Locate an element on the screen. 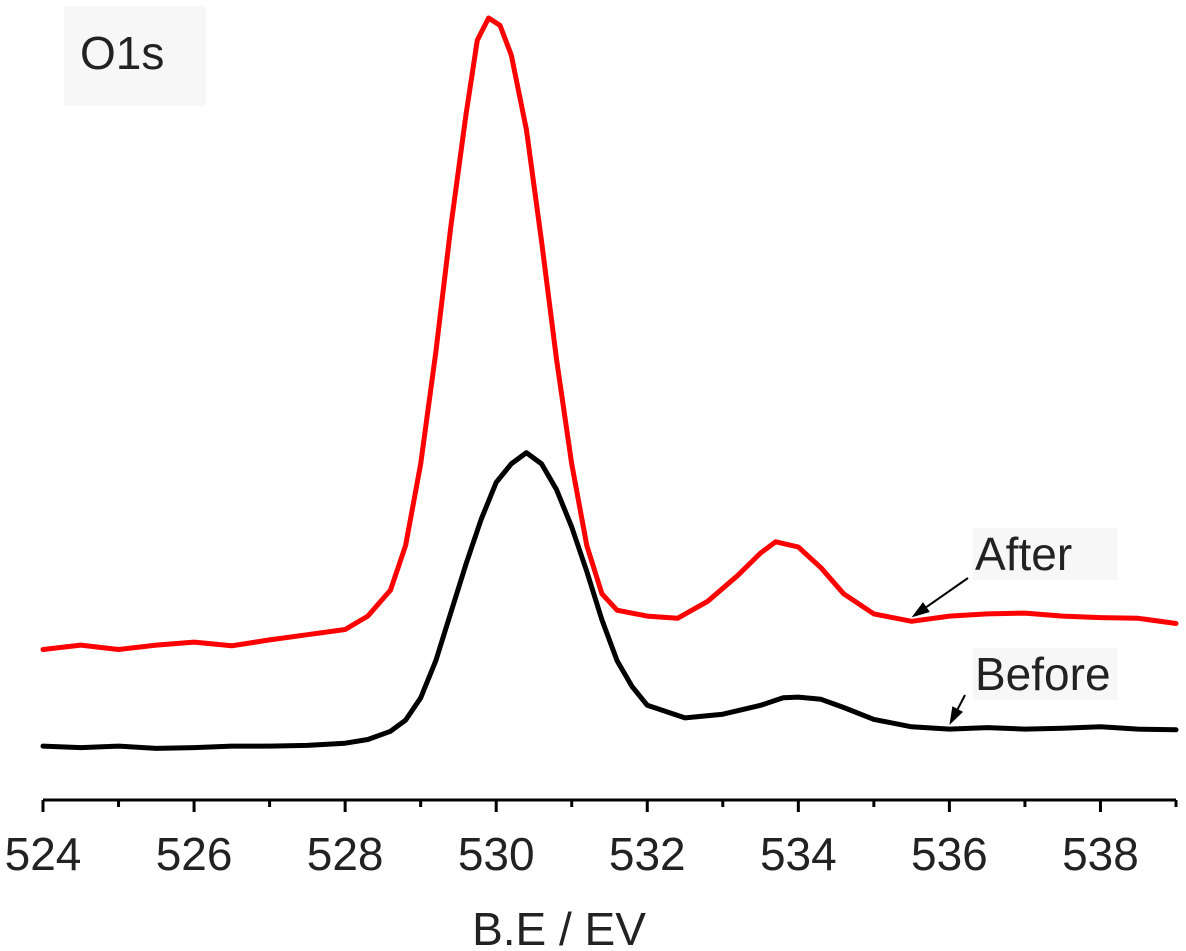  panel-label: O1s is located at coordinates (122, 53).